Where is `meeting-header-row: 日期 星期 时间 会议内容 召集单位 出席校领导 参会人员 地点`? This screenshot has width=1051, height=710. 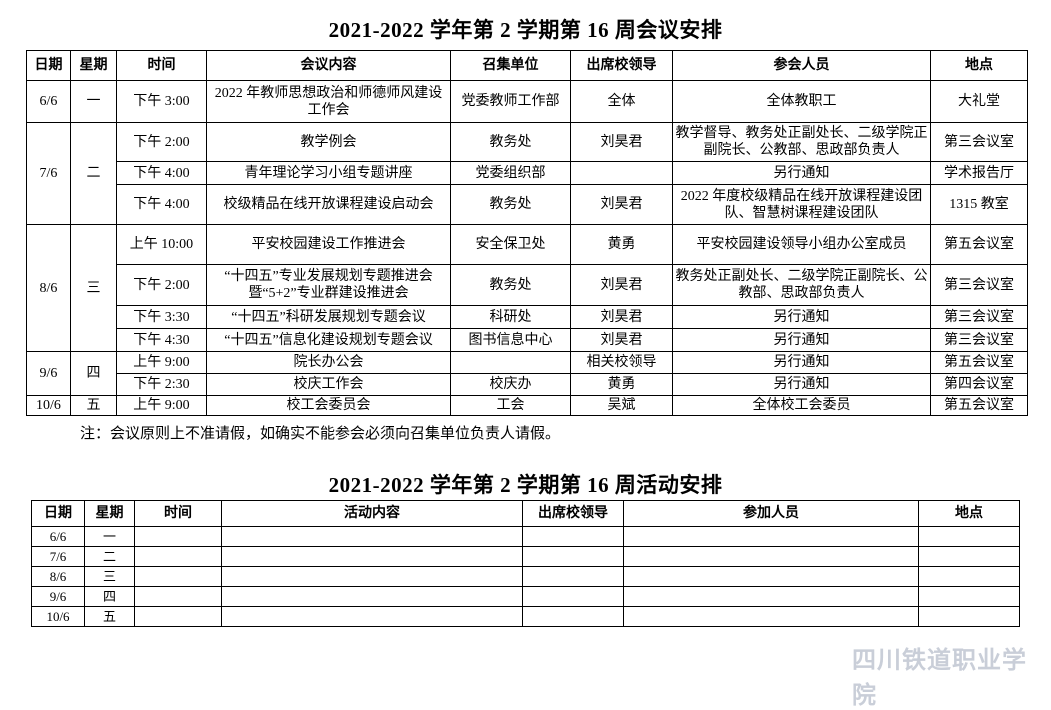 meeting-header-row: 日期 星期 时间 会议内容 召集单位 出席校领导 参会人员 地点 is located at coordinates (527, 65).